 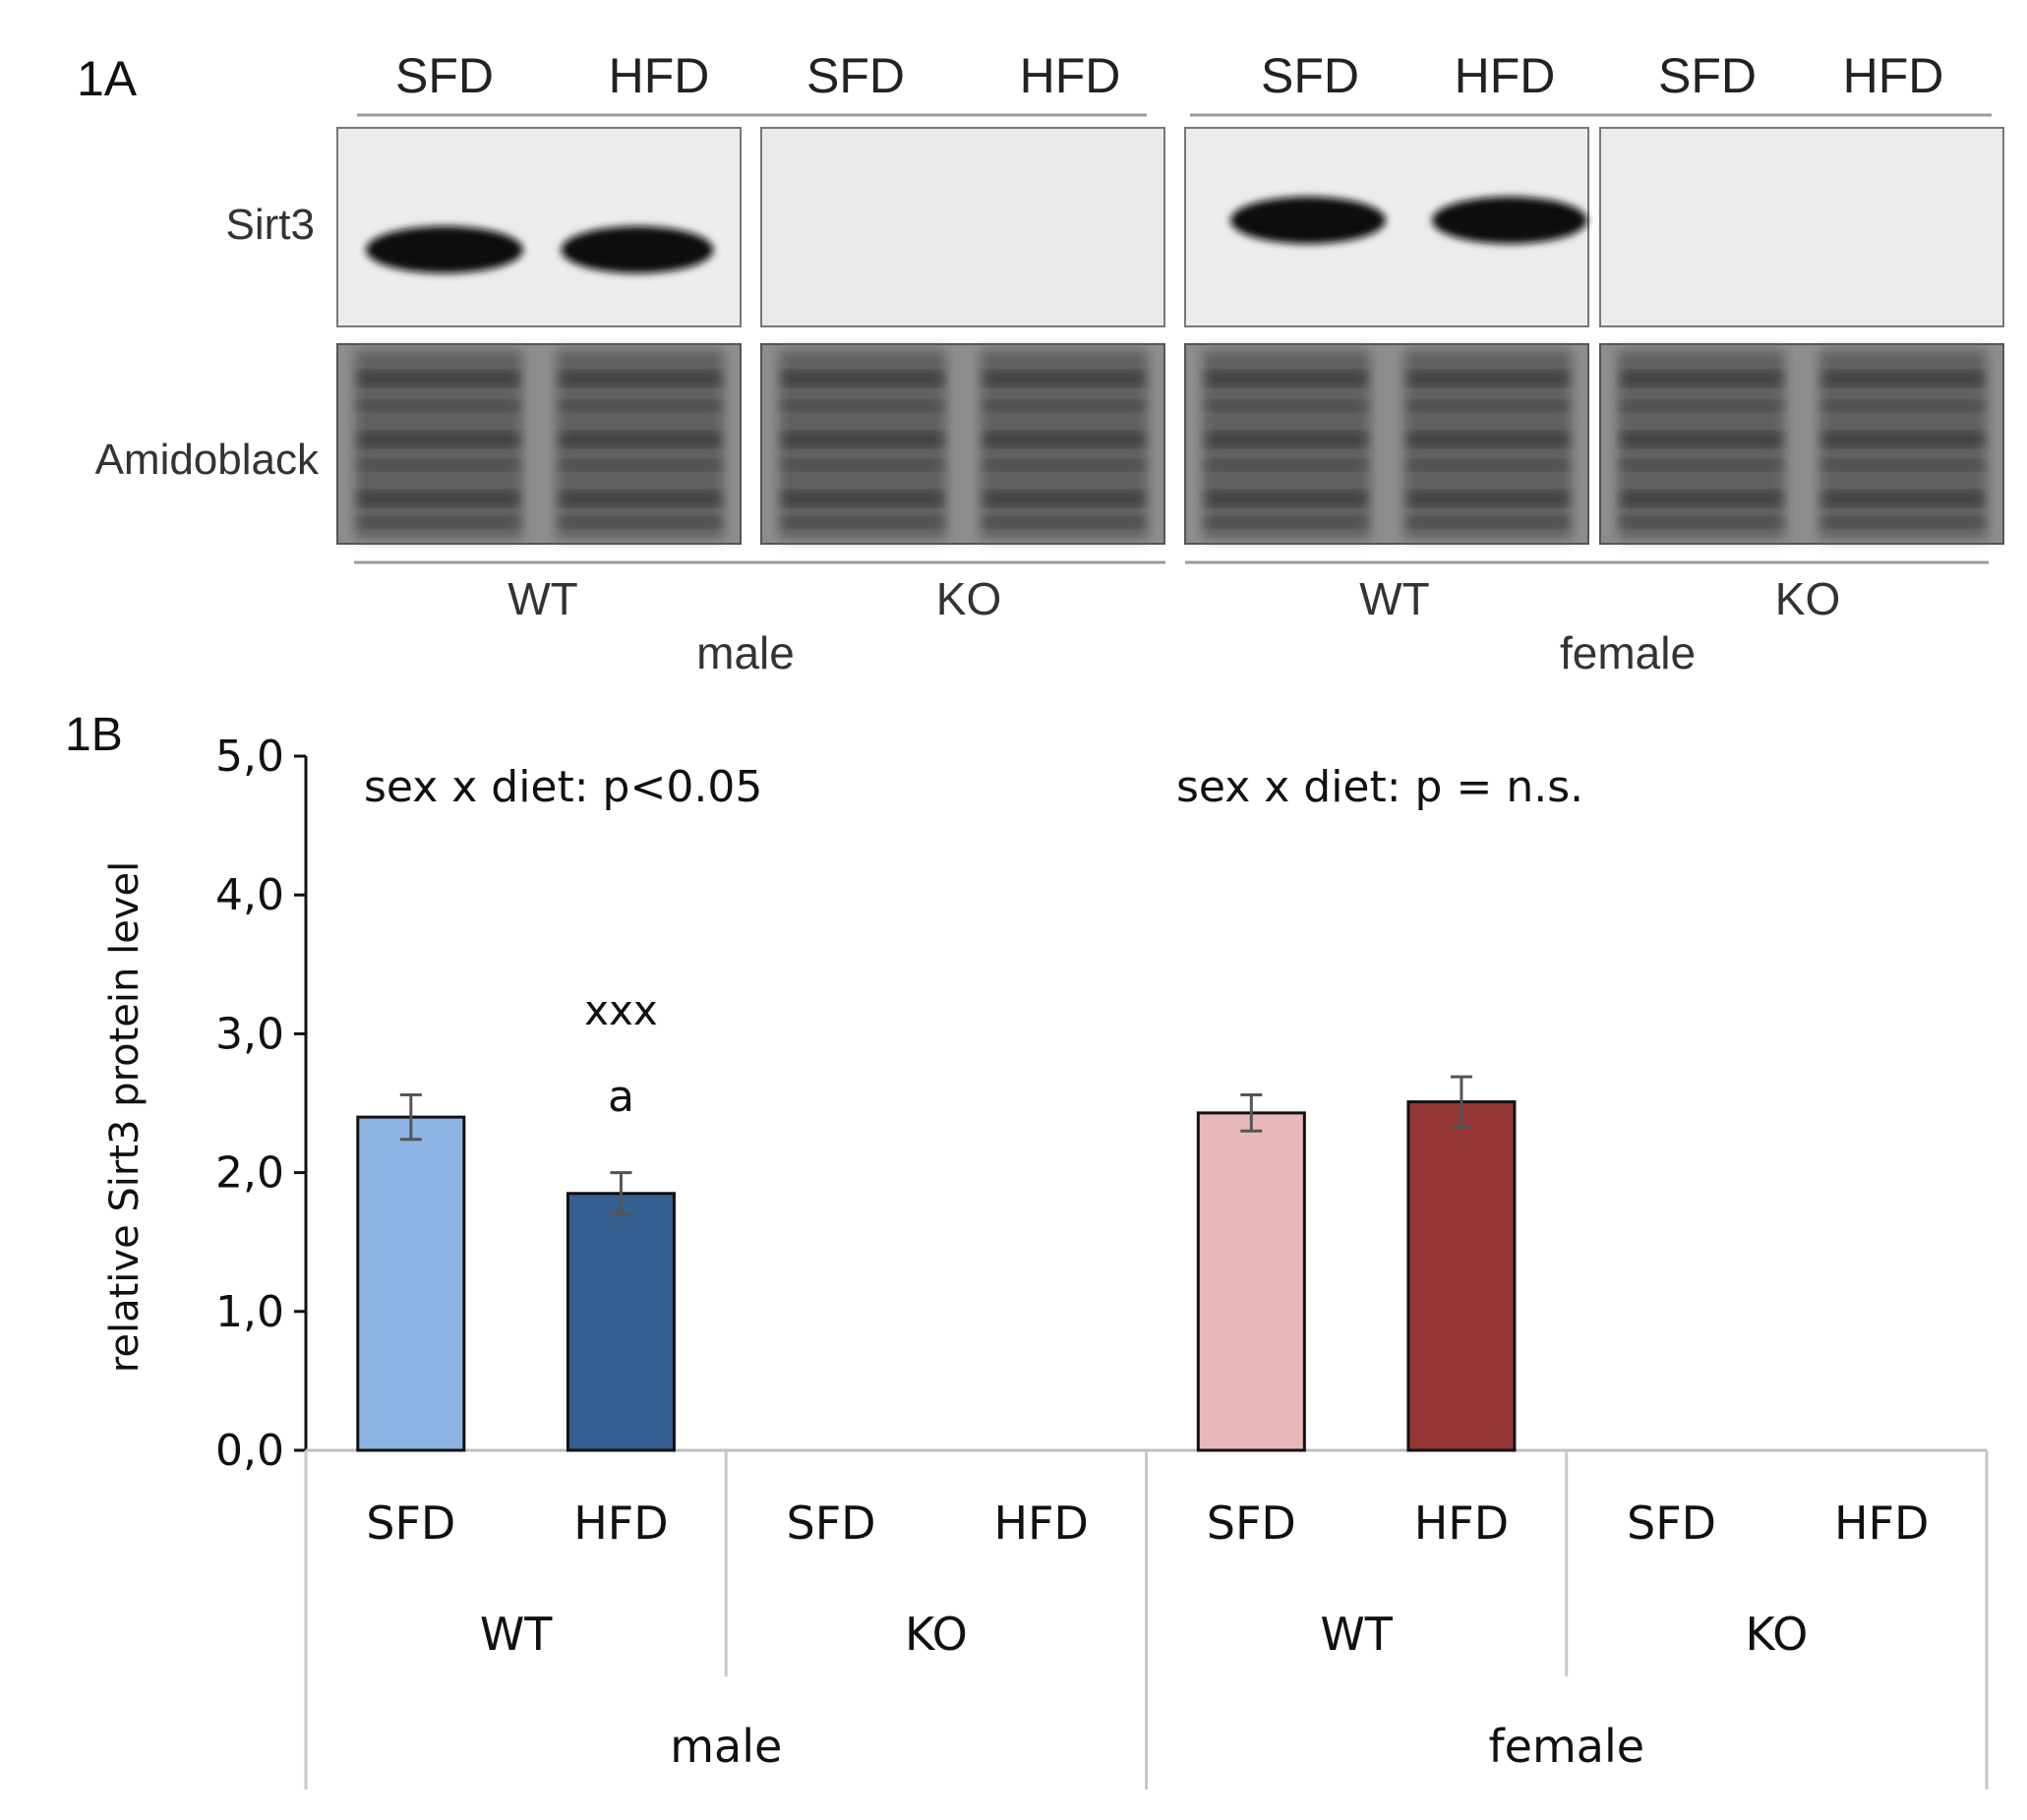 I want to click on stat-annotation-male: sex x diet: p<0.05, so click(x=563, y=787).